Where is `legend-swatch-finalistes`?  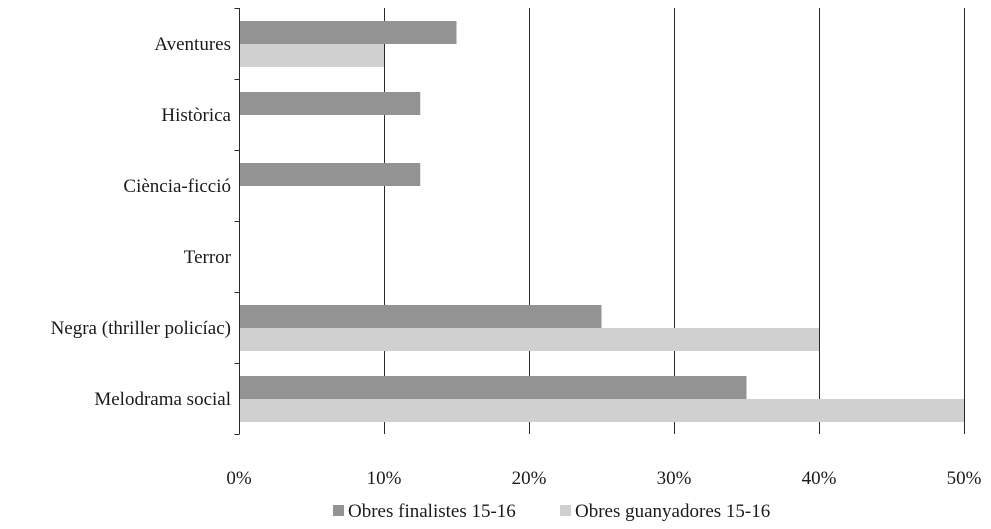
legend-swatch-finalistes is located at coordinates (338, 510).